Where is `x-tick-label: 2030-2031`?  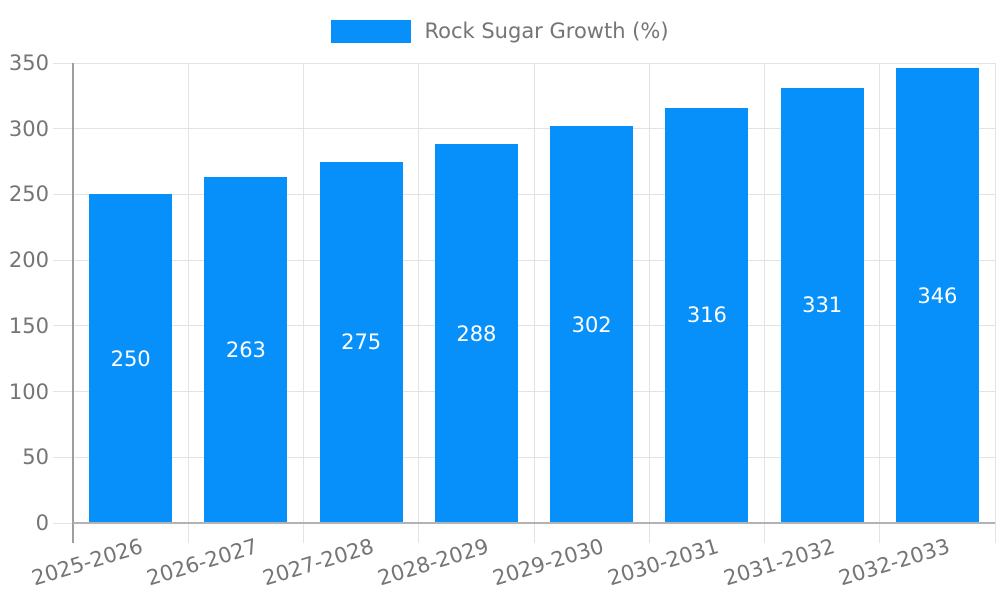 x-tick-label: 2030-2031 is located at coordinates (663, 562).